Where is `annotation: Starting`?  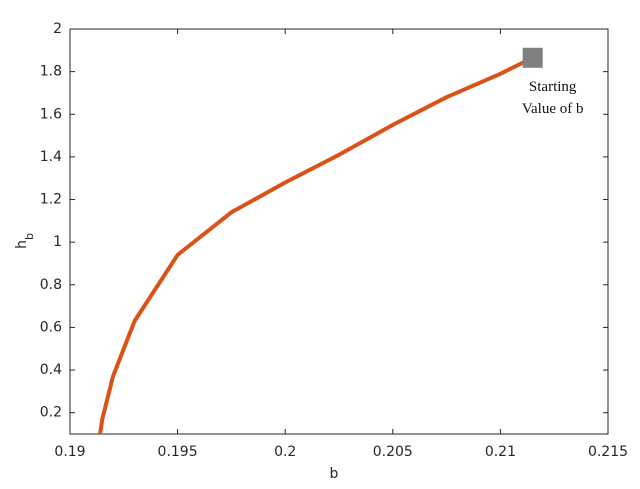 annotation: Starting is located at coordinates (553, 87).